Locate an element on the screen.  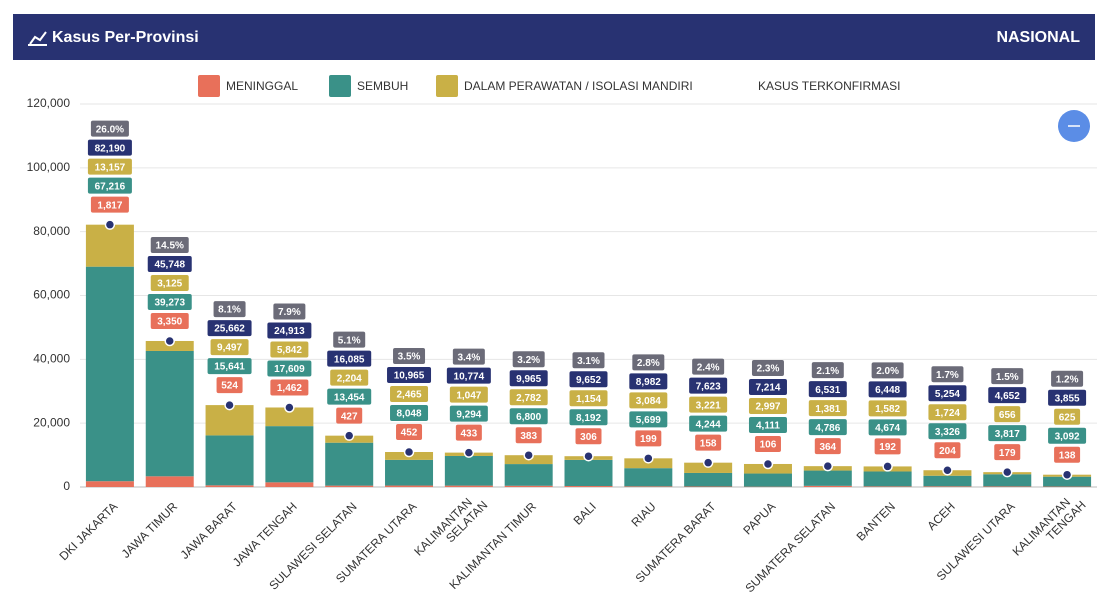
y-tick-label: 40,000 is located at coordinates (51, 359).